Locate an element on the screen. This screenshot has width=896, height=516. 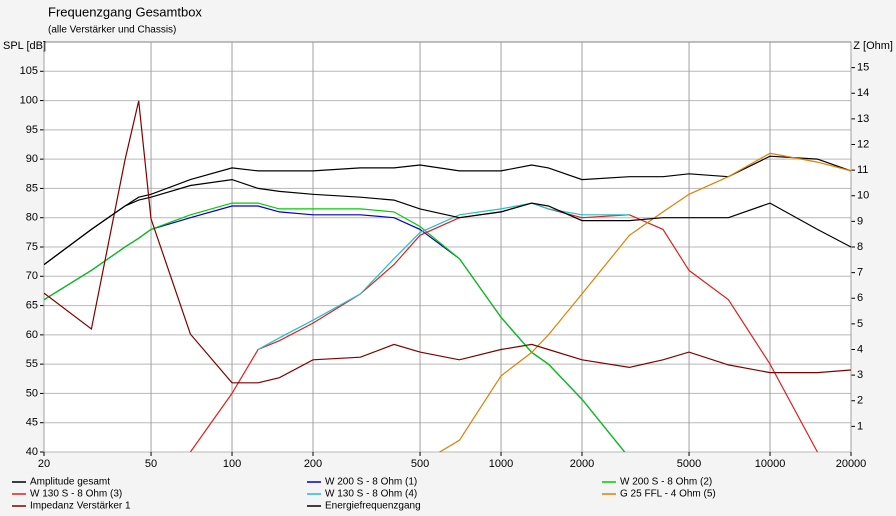
y-tick-label: 100 is located at coordinates (29, 100).